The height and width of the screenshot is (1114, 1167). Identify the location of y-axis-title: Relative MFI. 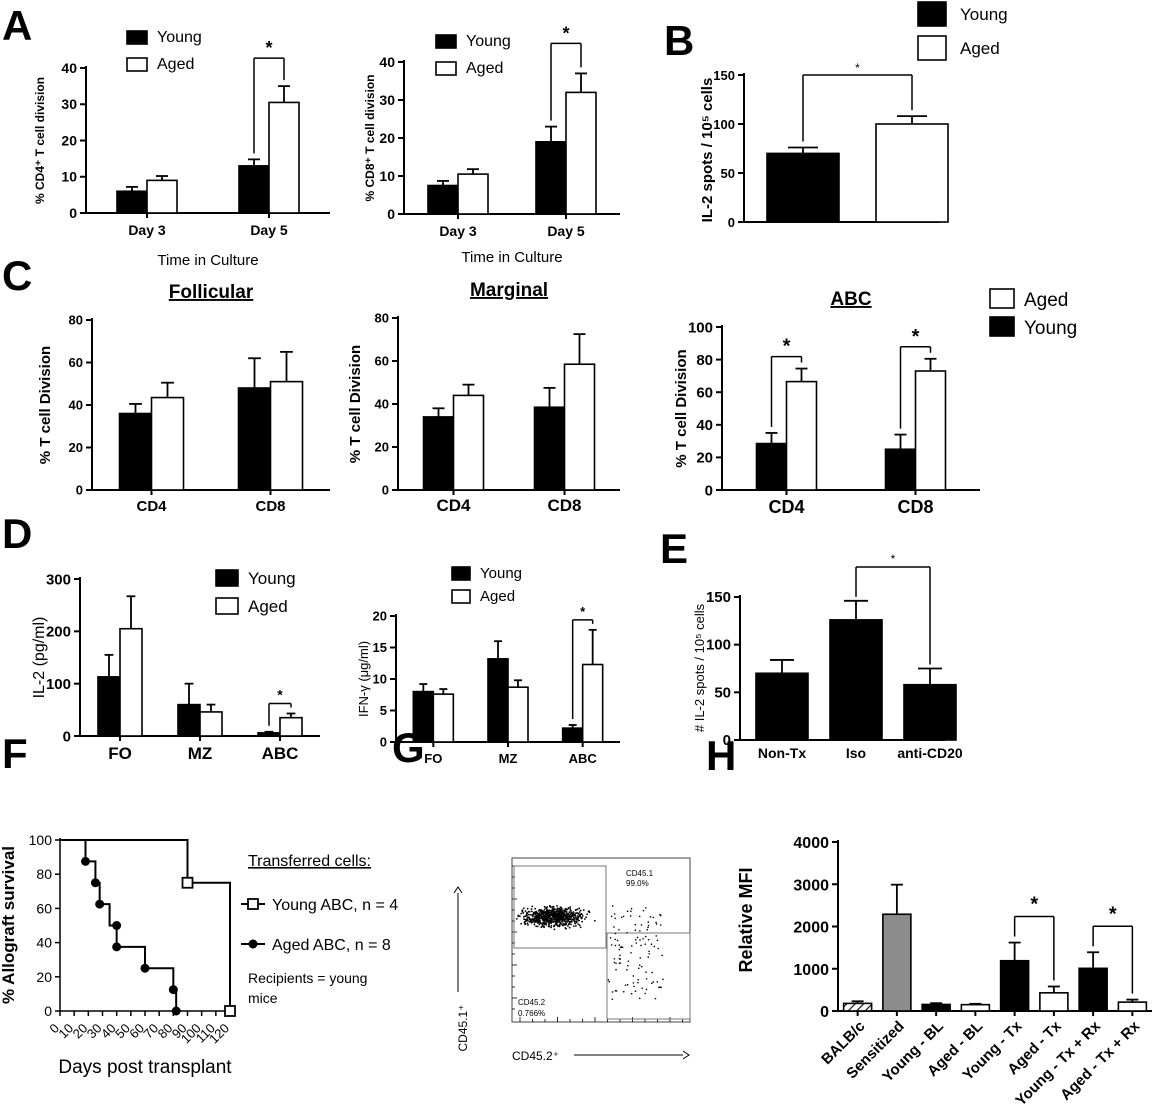
(746, 919).